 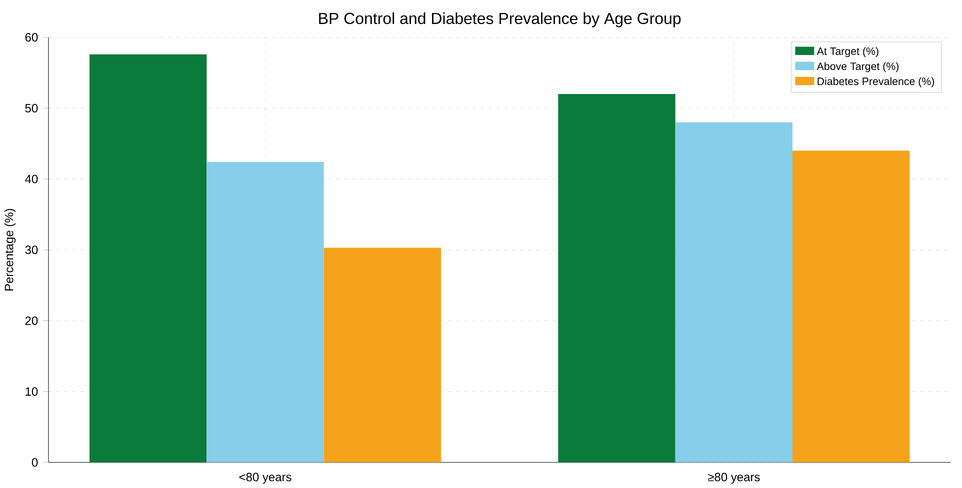 What do you see at coordinates (31, 108) in the screenshot?
I see `y-tick-label: 50` at bounding box center [31, 108].